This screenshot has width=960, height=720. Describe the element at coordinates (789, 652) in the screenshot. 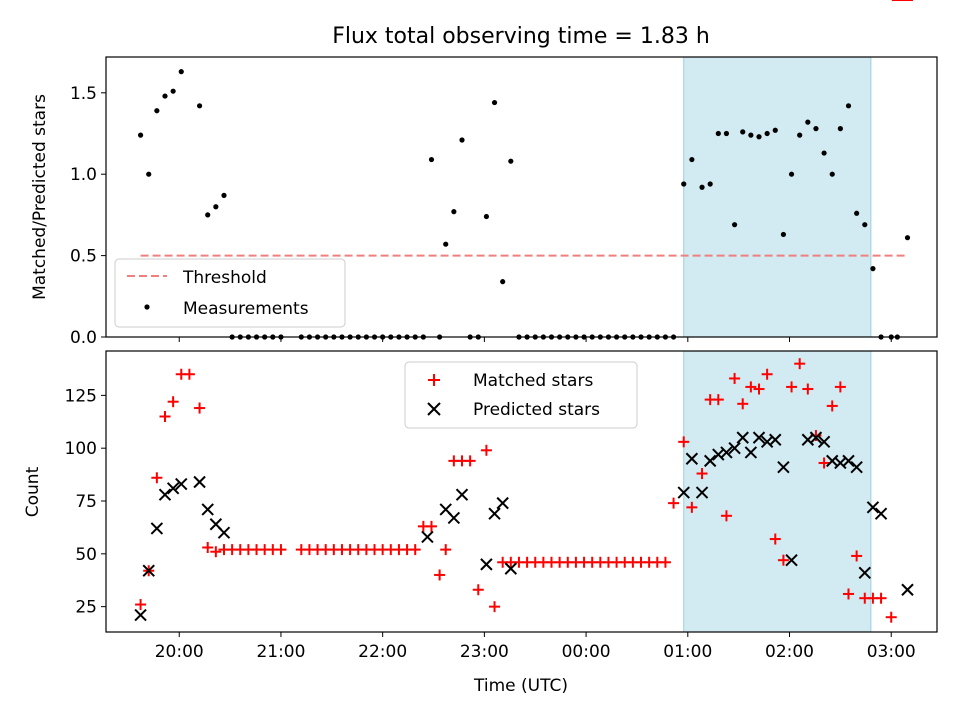

I see `x-tick-label: 02:00` at that location.